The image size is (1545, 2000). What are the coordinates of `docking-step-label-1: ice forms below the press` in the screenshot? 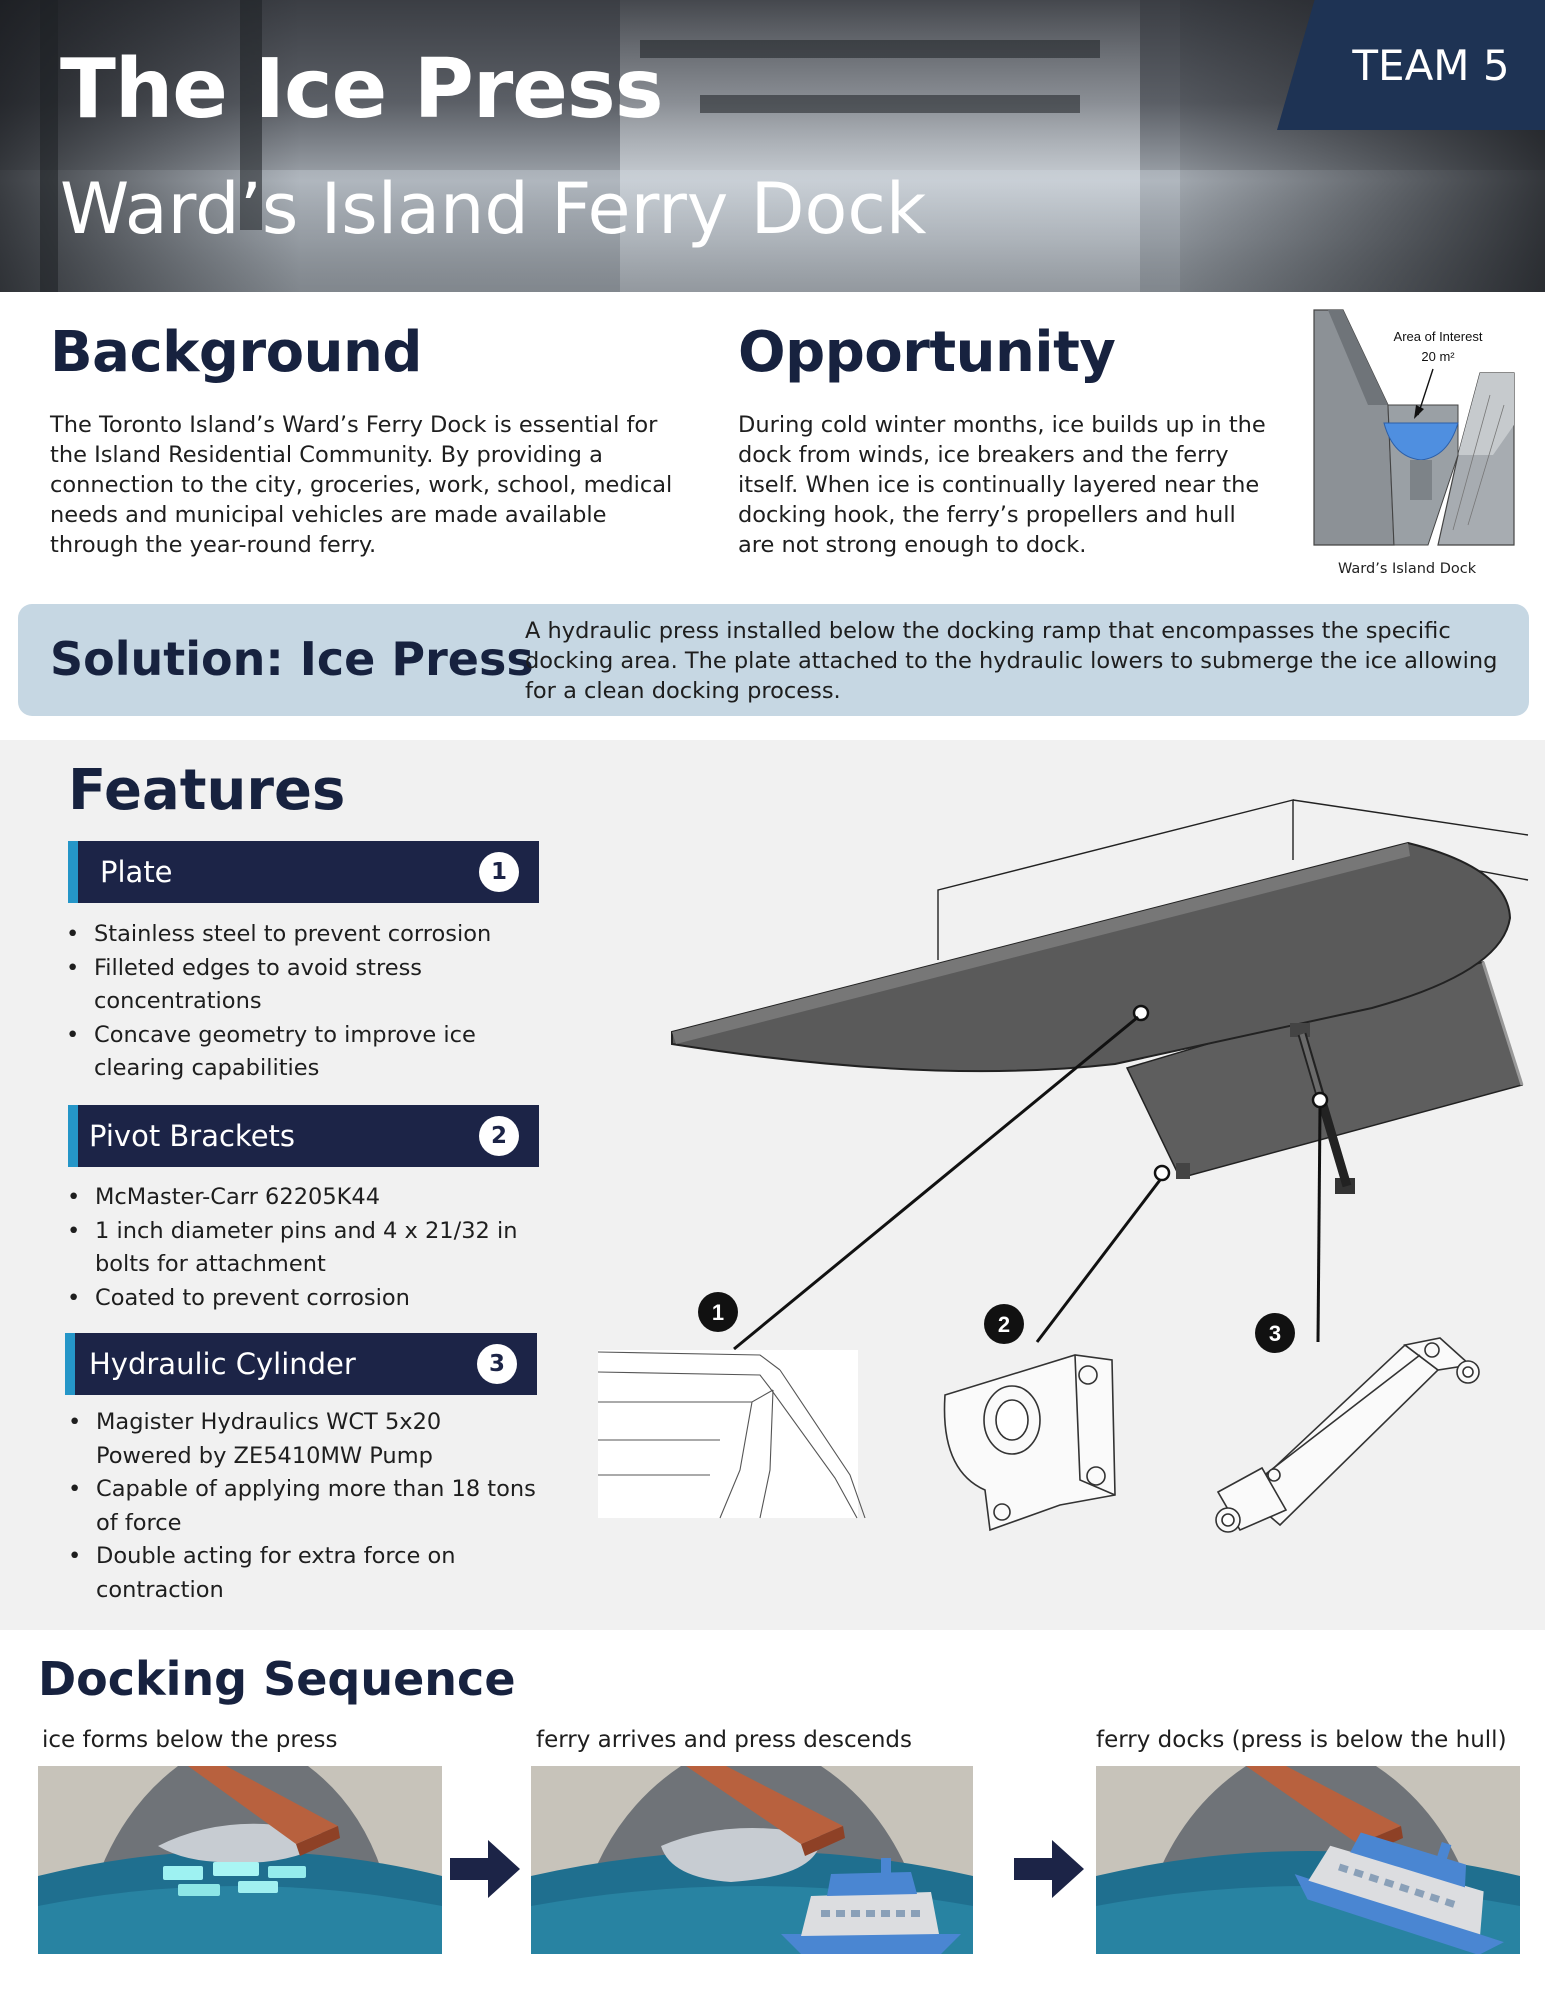 It's located at (190, 1740).